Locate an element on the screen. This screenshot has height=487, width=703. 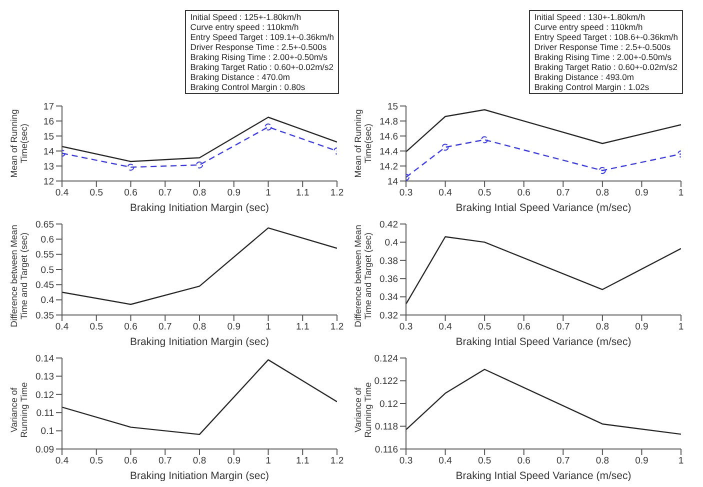
y-tick-label: 14 is located at coordinates (392, 182).